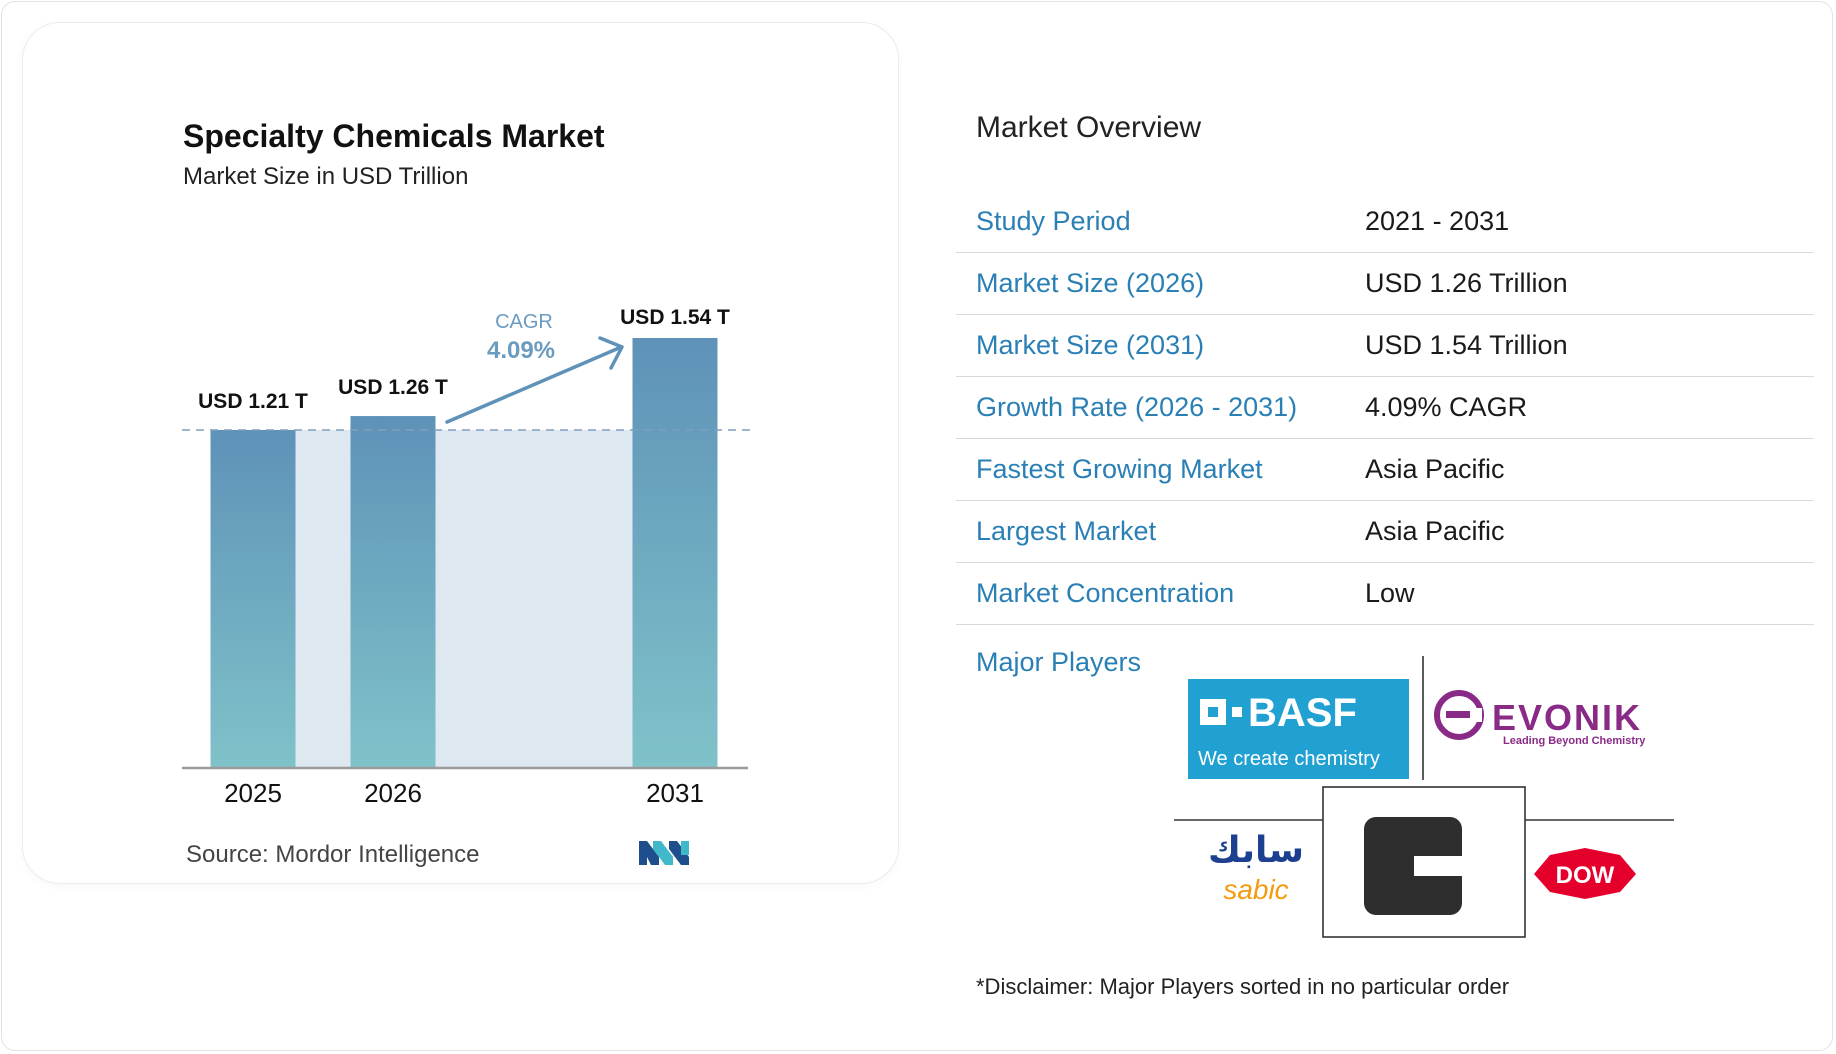 This screenshot has width=1836, height=1054. I want to click on chart-title: Specialty Chemicals Market, so click(394, 136).